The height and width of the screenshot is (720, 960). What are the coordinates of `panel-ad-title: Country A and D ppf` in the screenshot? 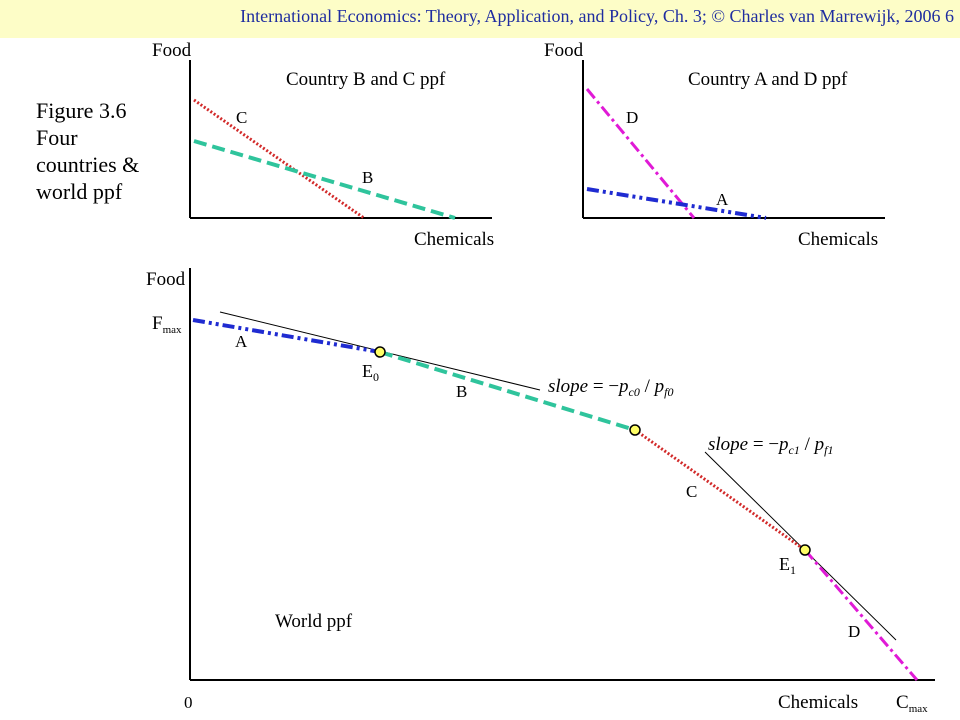 It's located at (768, 79).